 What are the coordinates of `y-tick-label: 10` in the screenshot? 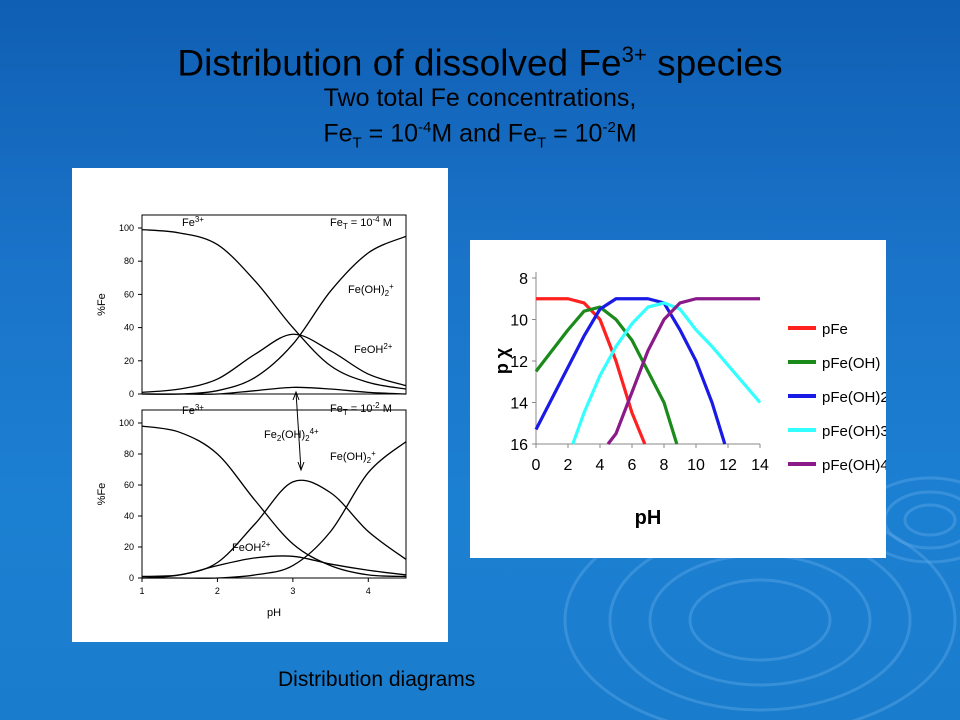 It's located at (519, 321).